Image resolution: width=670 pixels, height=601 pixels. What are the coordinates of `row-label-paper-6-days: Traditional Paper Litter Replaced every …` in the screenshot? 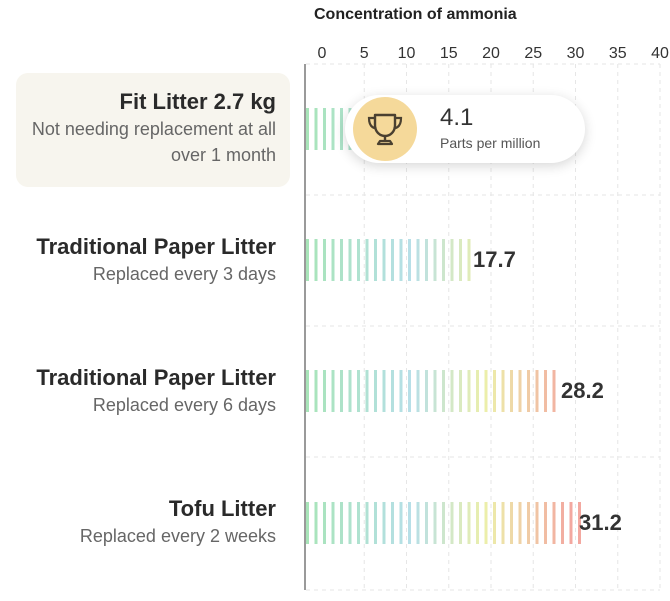 It's located at (156, 391).